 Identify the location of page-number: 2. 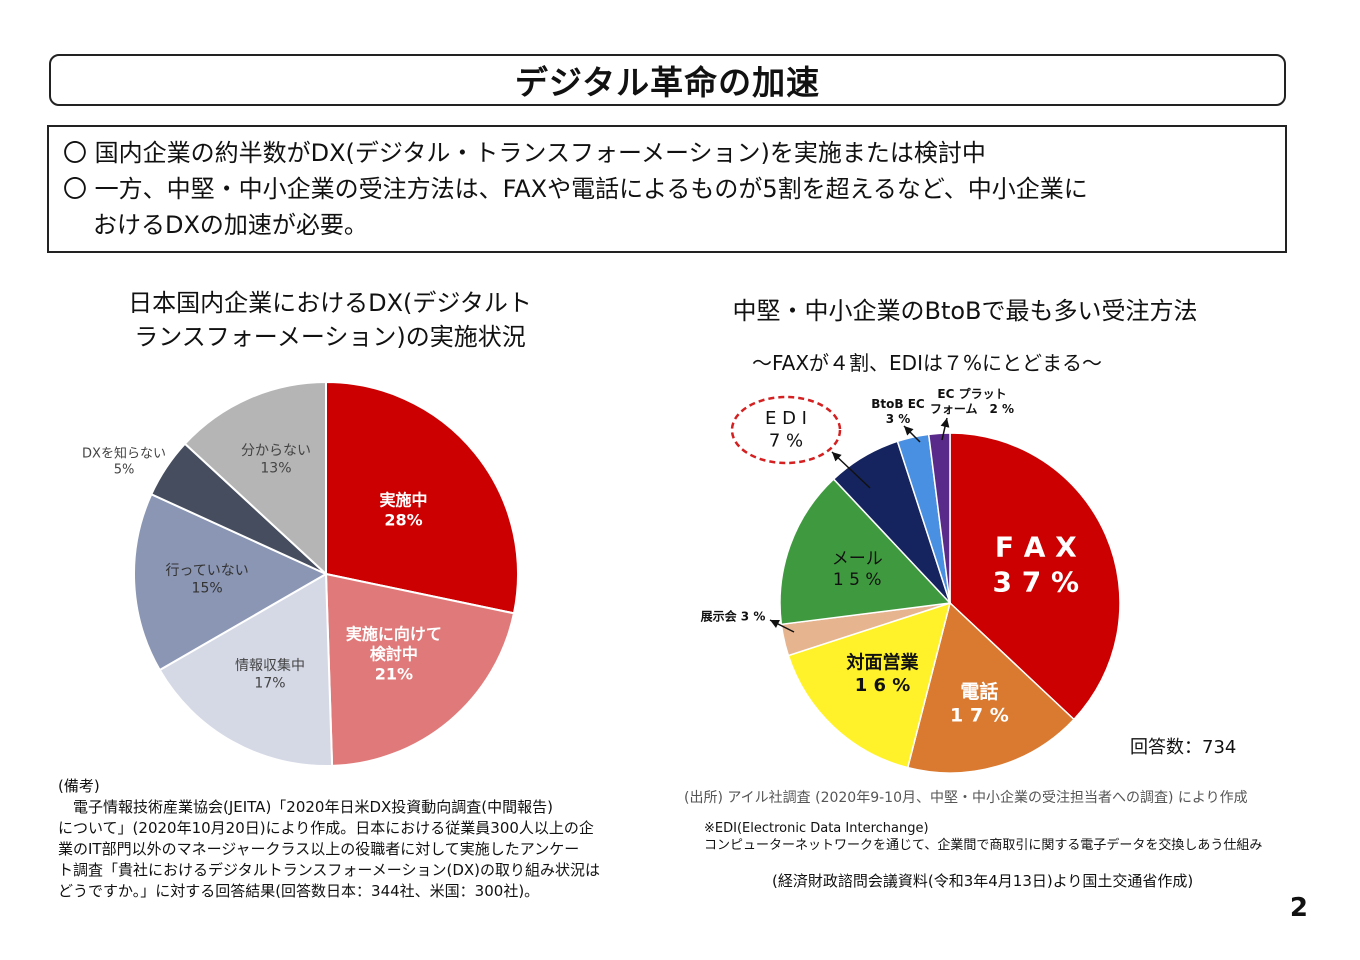
(1298, 908).